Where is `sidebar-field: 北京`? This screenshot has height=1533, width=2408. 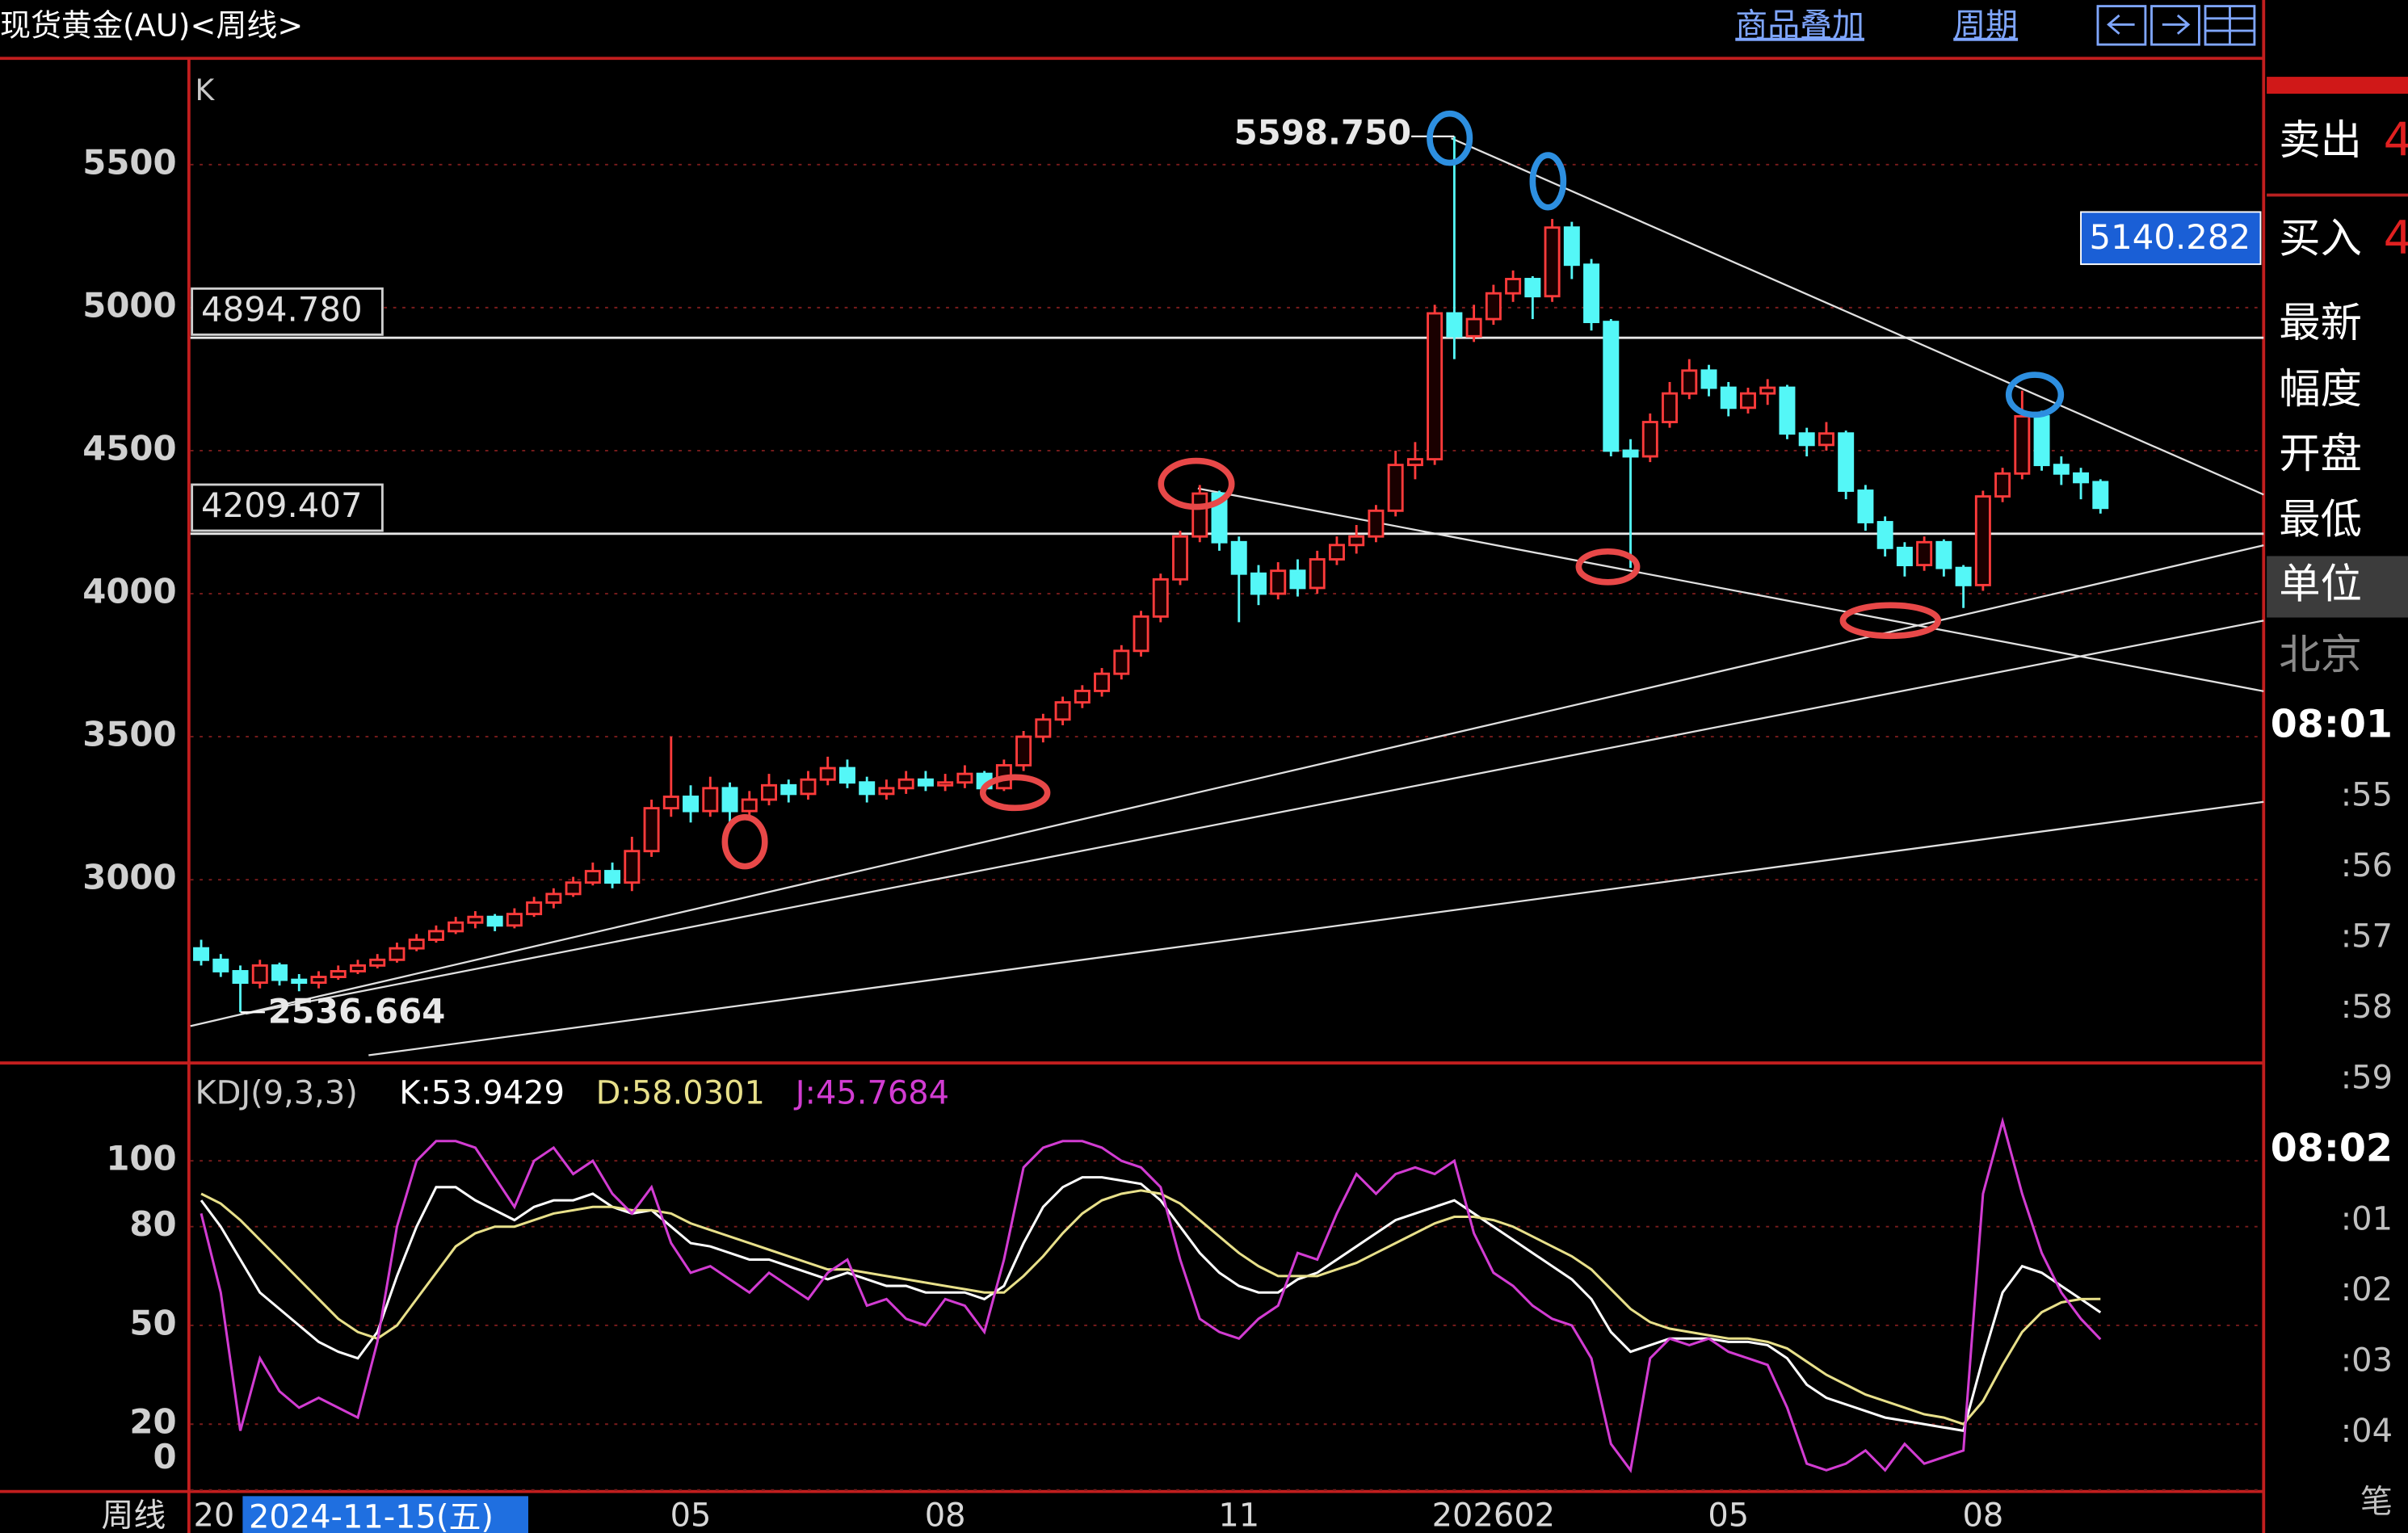
sidebar-field: 北京 is located at coordinates (2320, 655).